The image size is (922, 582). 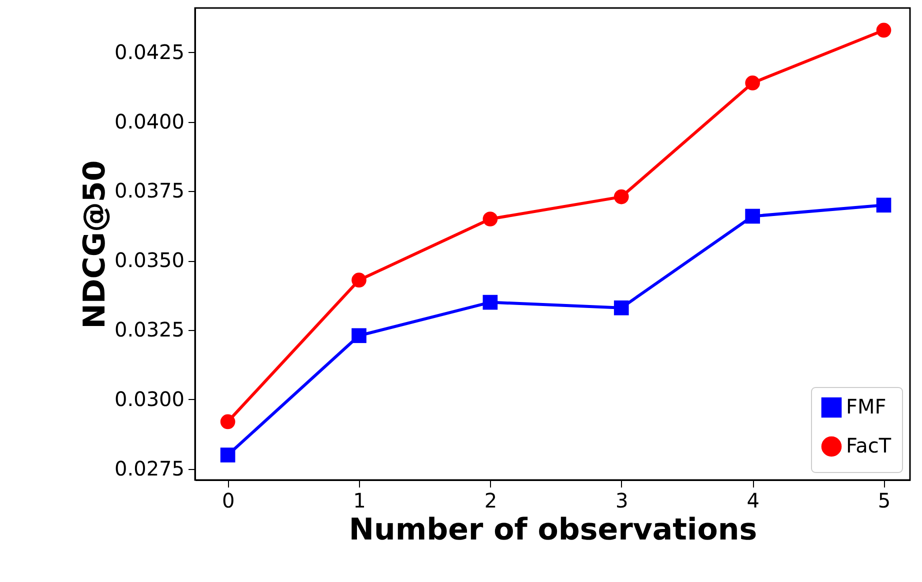 What do you see at coordinates (884, 500) in the screenshot?
I see `x-tick-label: 5` at bounding box center [884, 500].